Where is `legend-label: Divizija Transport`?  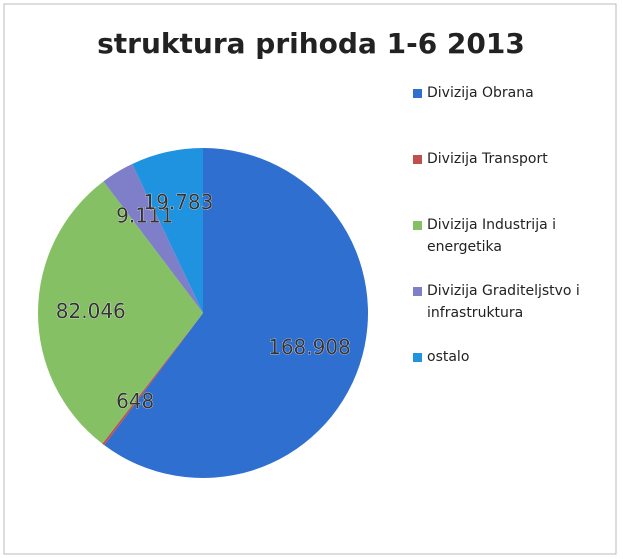 legend-label: Divizija Transport is located at coordinates (487, 159).